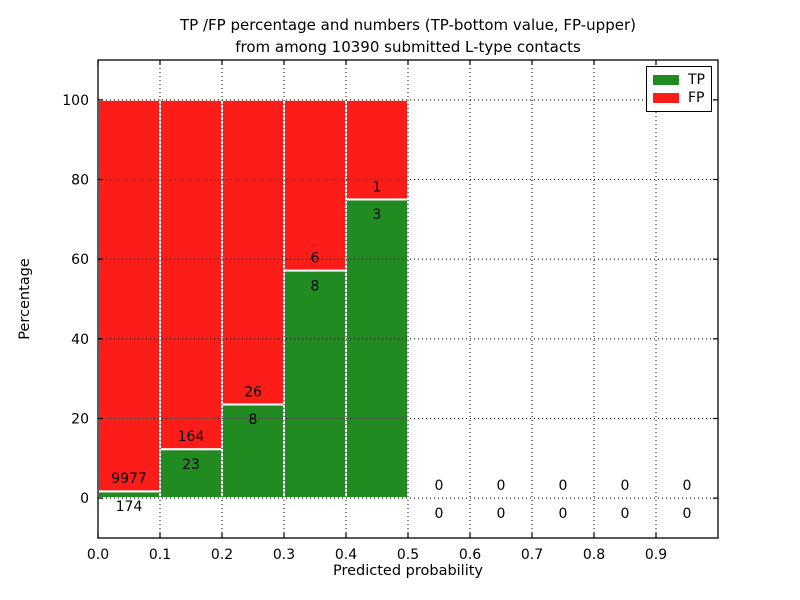  Describe the element at coordinates (666, 80) in the screenshot. I see `legend-swatch-tp` at that location.